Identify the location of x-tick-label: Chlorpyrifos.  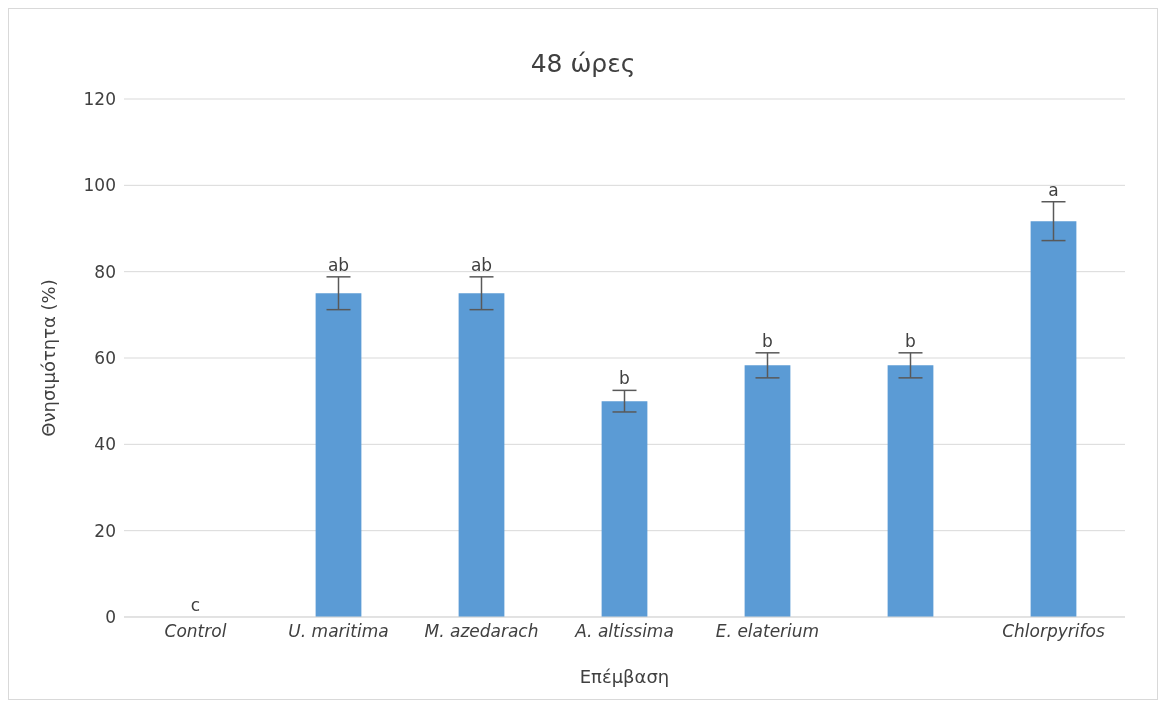
(1053, 631).